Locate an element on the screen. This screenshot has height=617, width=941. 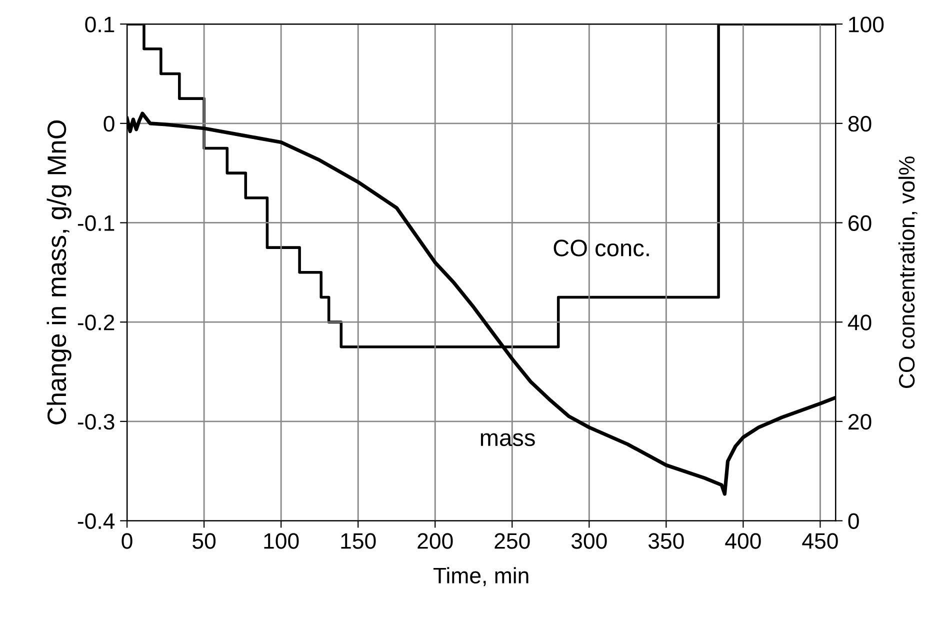
series-label: mass is located at coordinates (507, 439).